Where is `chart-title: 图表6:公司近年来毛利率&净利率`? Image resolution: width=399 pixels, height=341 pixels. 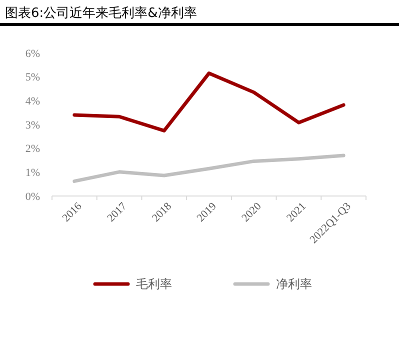 chart-title: 图表6:公司近年来毛利率&净利率 is located at coordinates (101, 13).